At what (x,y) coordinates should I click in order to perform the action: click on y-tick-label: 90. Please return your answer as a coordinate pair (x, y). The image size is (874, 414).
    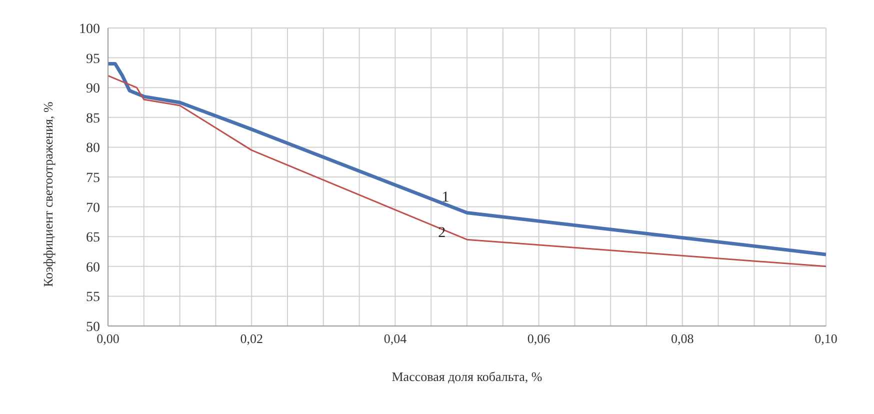
    Looking at the image, I should click on (93, 89).